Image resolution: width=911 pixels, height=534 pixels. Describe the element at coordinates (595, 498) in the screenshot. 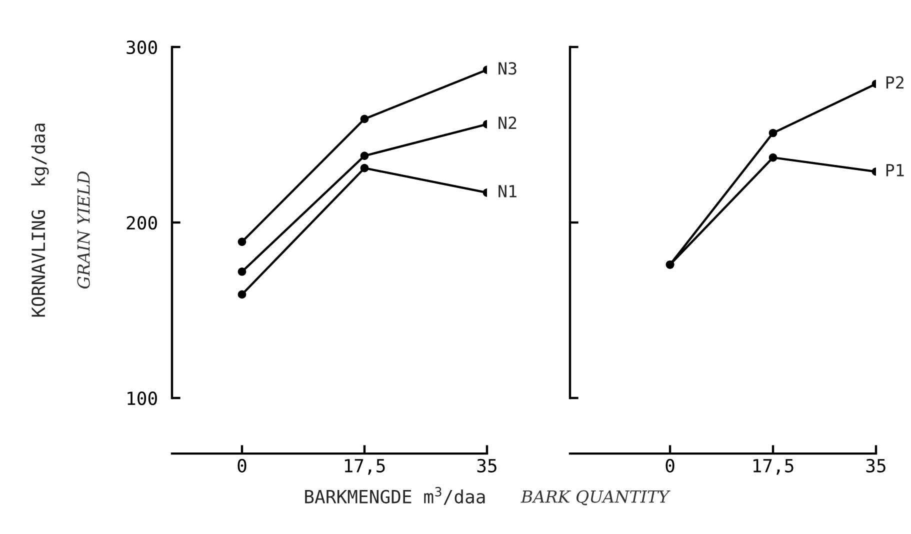

I see `text: BARK QUANTITY` at that location.